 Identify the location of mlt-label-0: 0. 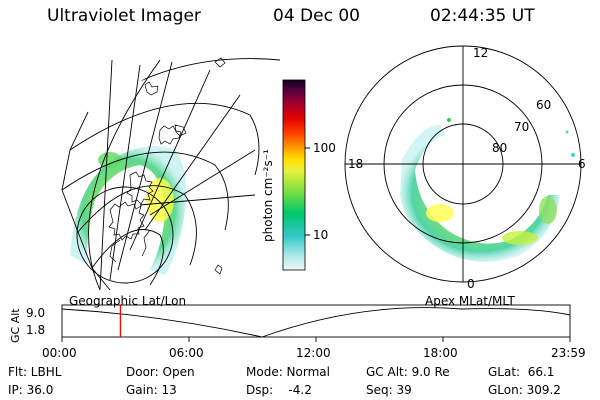
(471, 284).